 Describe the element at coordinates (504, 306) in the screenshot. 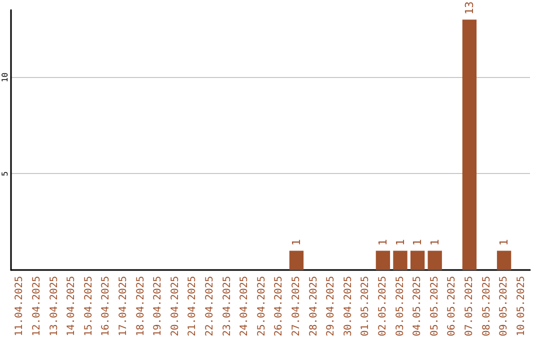

I see `x-tick-label: 09.05.2025` at that location.